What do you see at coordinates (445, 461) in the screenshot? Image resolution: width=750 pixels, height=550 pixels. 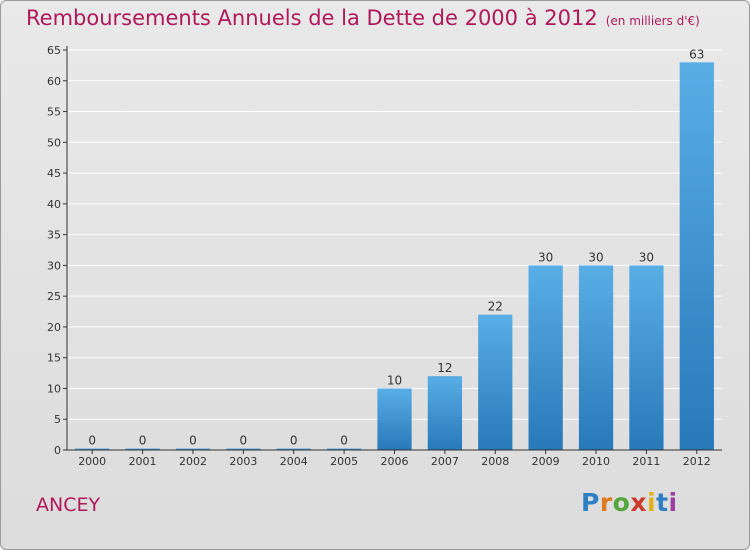 I see `x-tick-label: 2007` at bounding box center [445, 461].